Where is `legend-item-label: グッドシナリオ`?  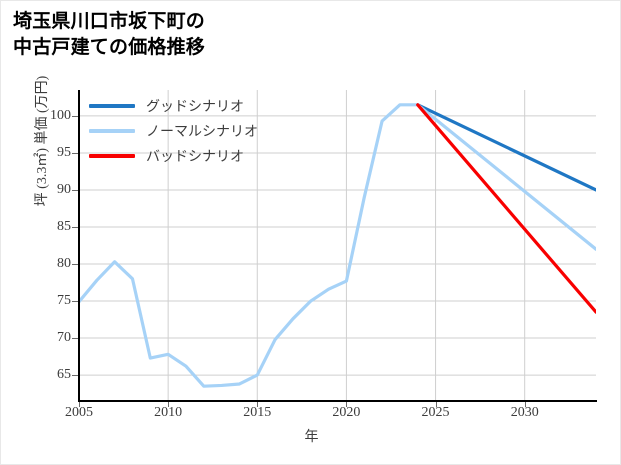
legend-item-label: グッドシナリオ is located at coordinates (195, 107).